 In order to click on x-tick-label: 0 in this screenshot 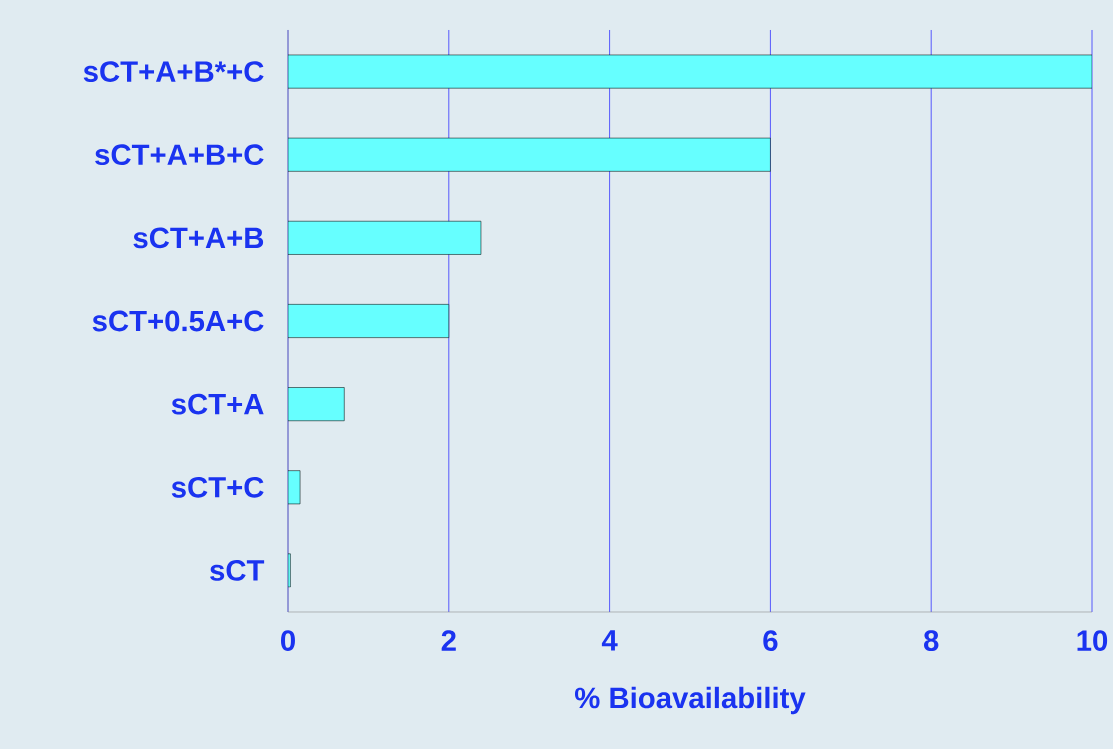, I will do `click(288, 640)`.